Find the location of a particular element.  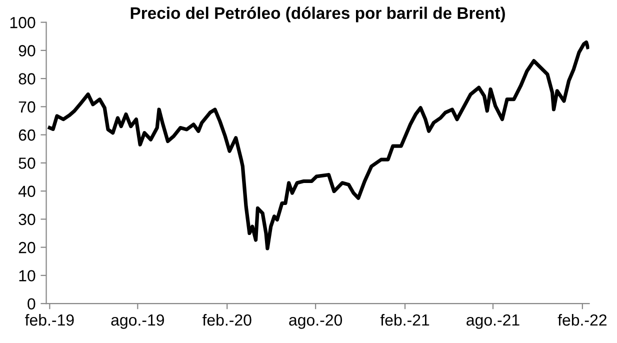

x-tick-label: feb.-21 is located at coordinates (405, 320).